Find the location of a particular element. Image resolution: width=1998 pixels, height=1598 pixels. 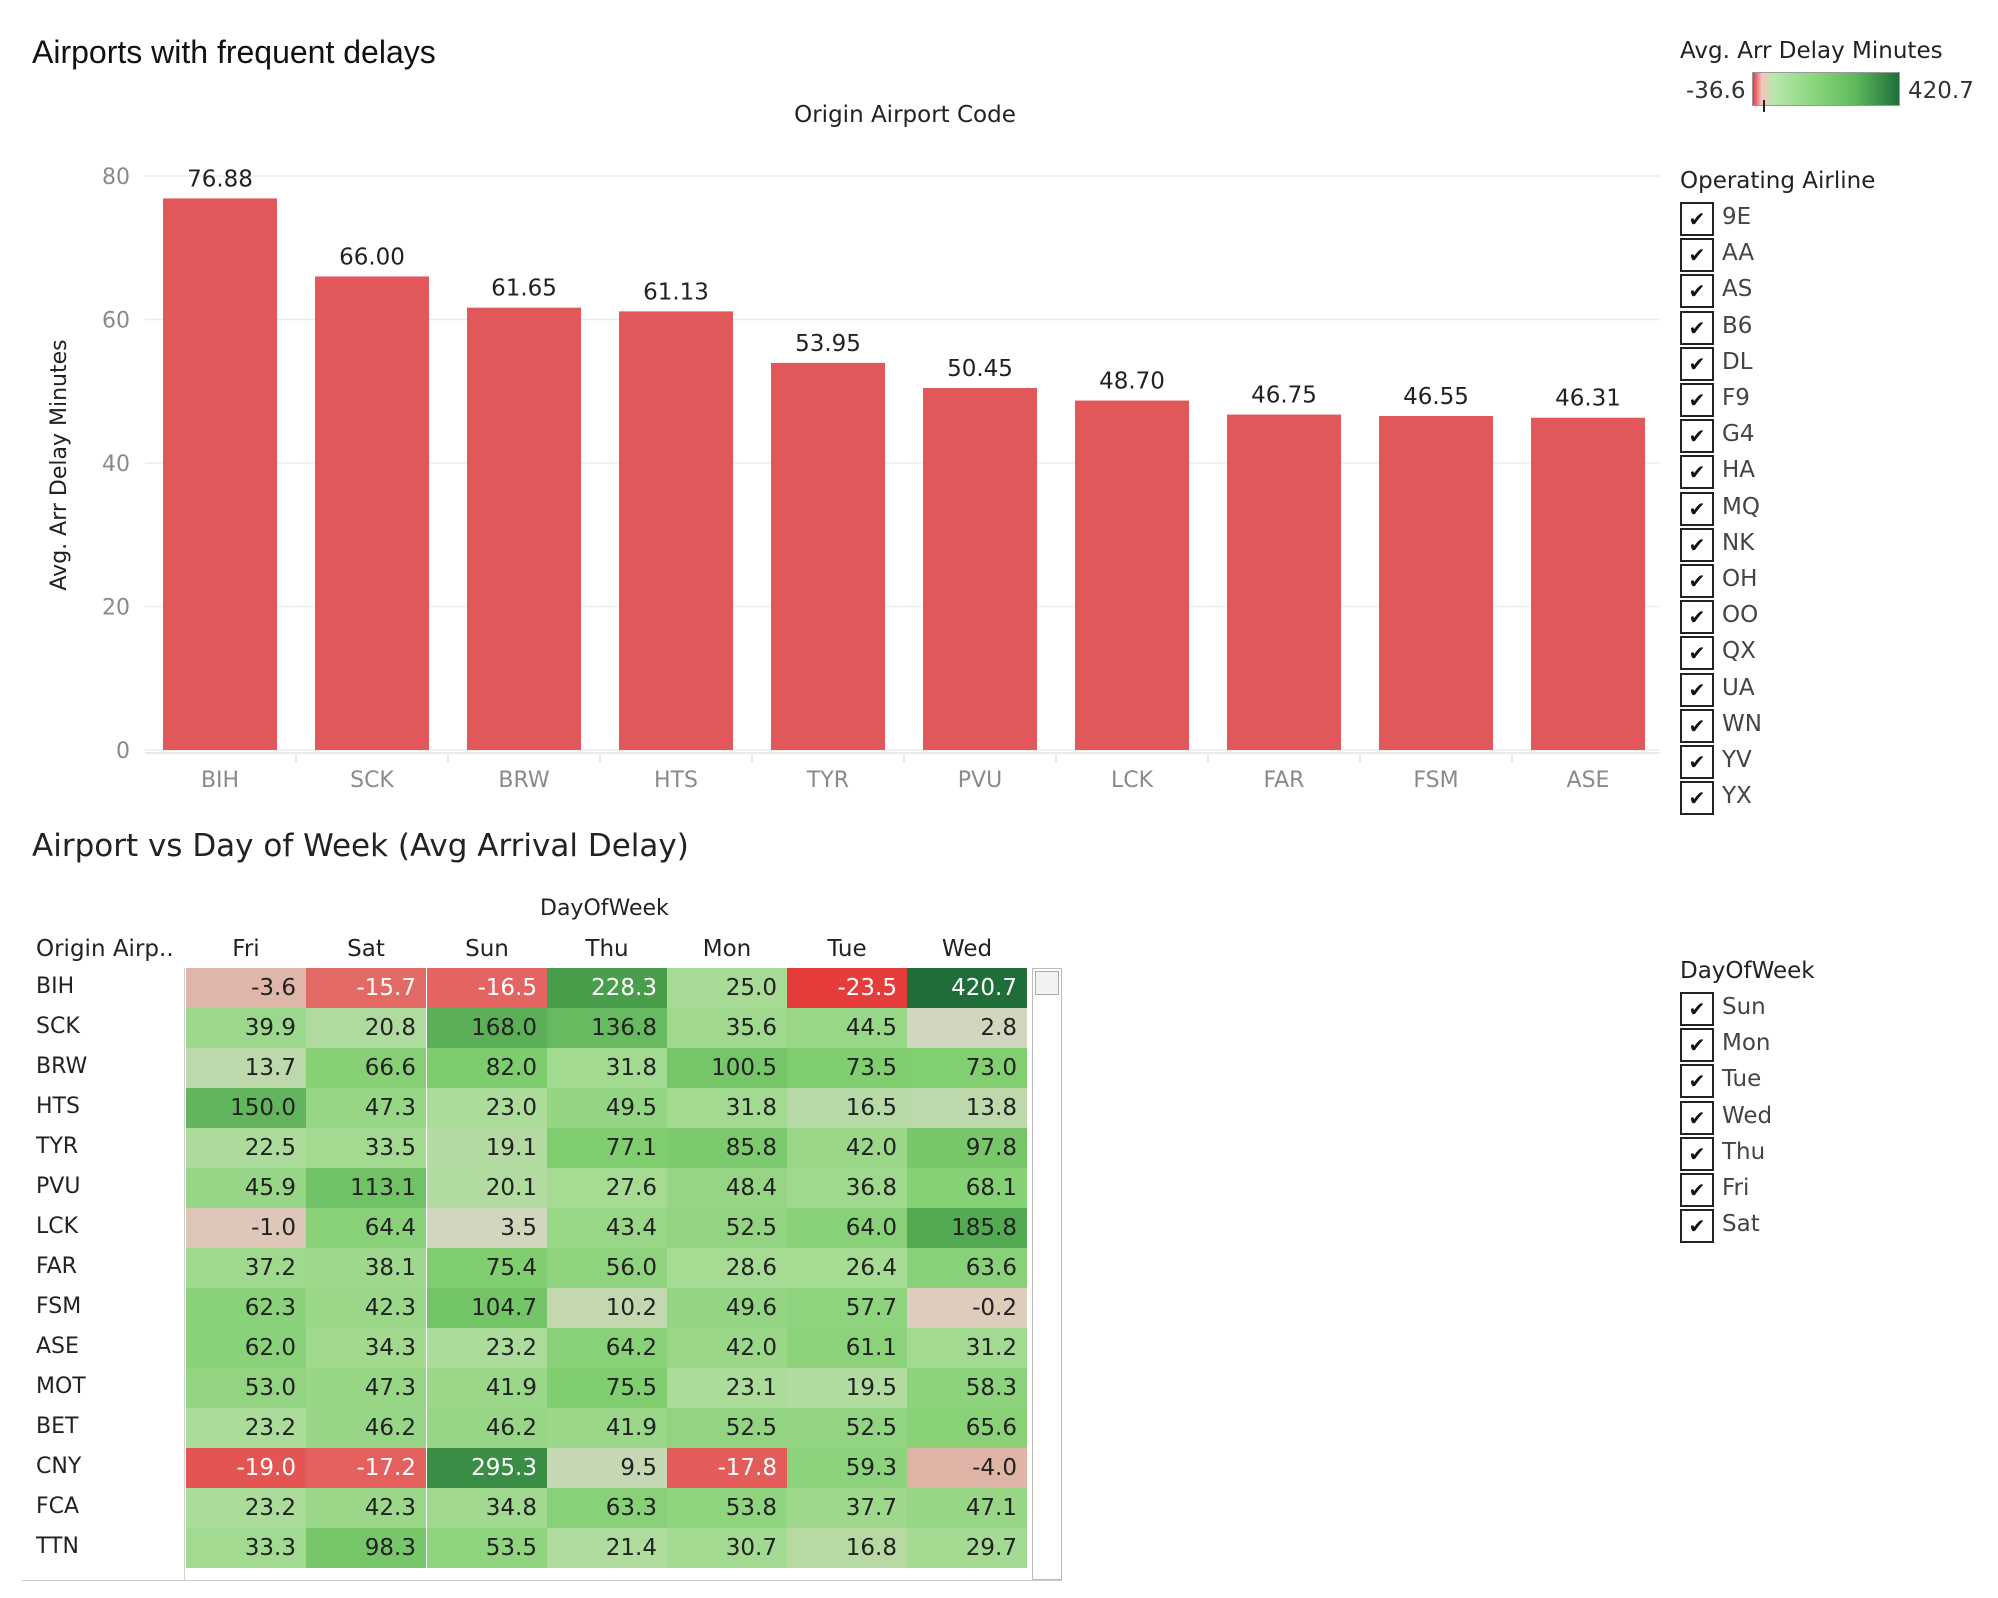

heatmap-cell: 150.0 is located at coordinates (246, 1108).